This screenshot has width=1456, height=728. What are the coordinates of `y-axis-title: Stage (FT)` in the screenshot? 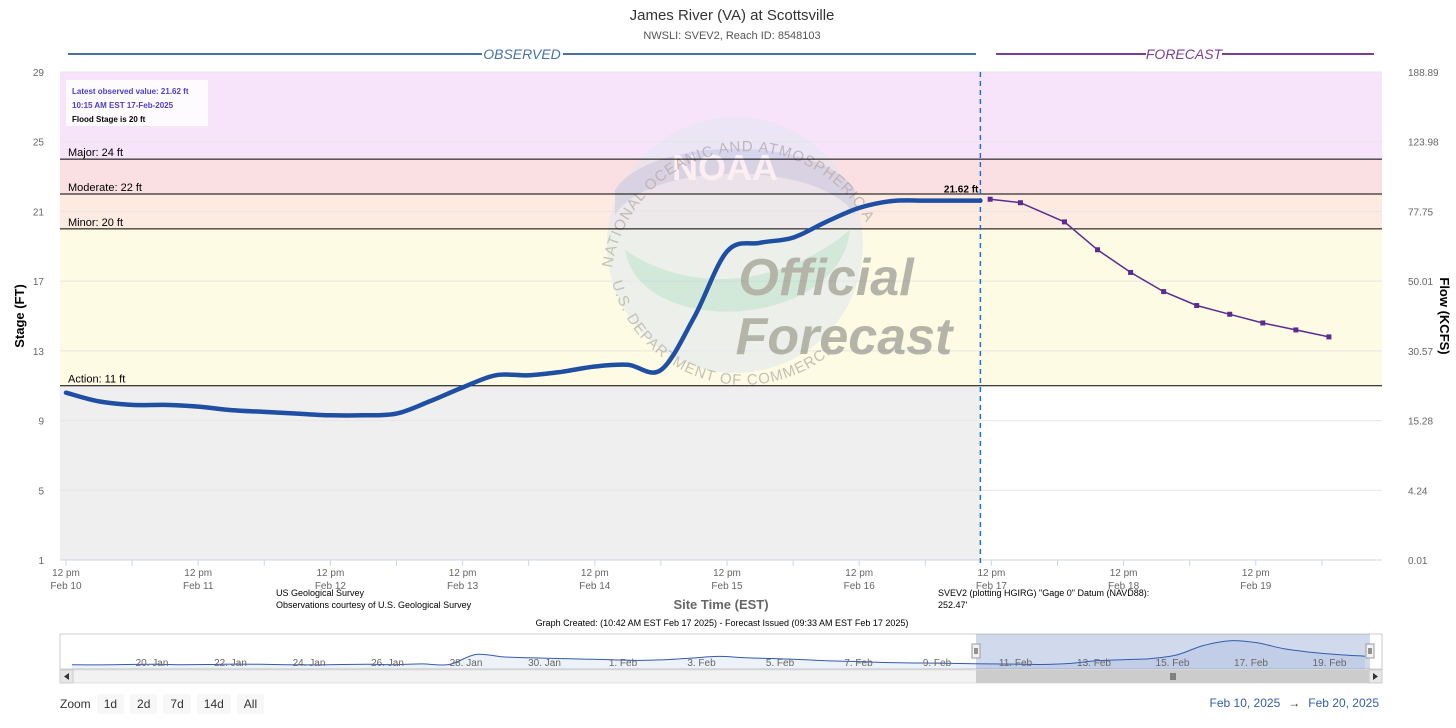 It's located at (19, 316).